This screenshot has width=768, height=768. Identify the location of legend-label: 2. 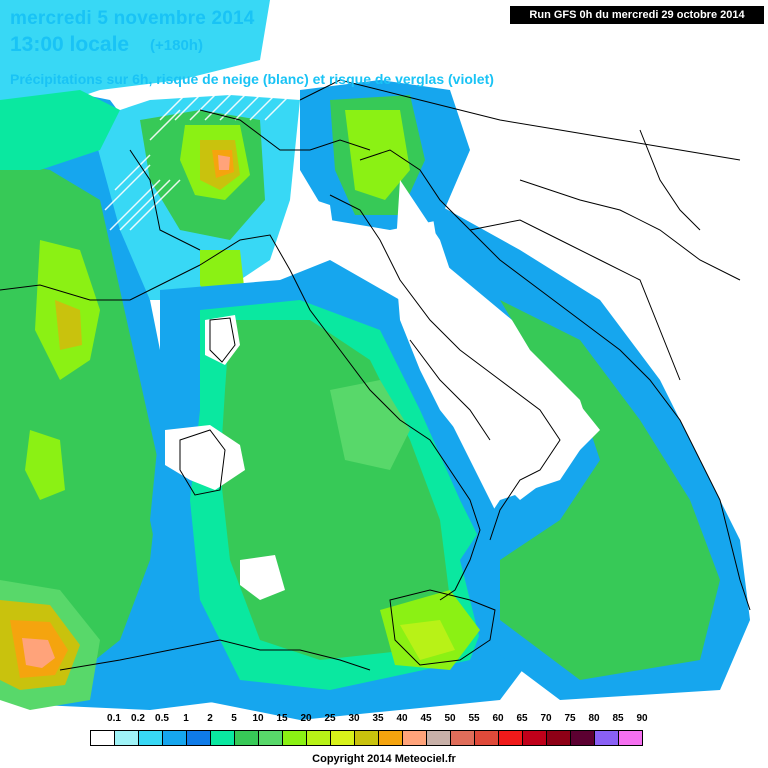
(210, 718).